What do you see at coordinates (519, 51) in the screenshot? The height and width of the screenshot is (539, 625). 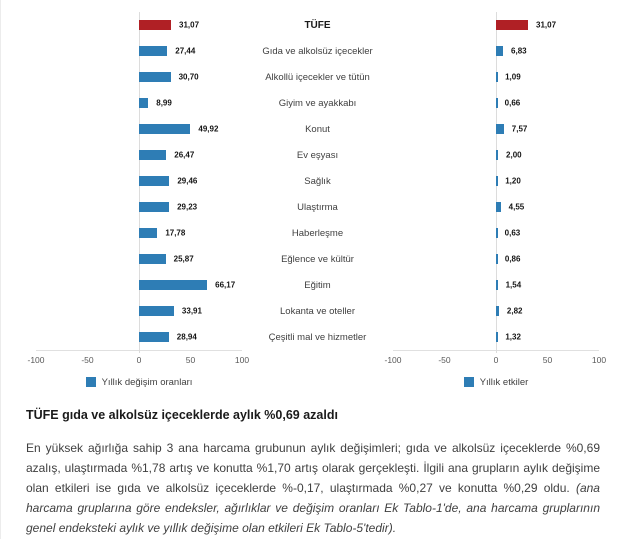 I see `bar-value-label: 6,83` at bounding box center [519, 51].